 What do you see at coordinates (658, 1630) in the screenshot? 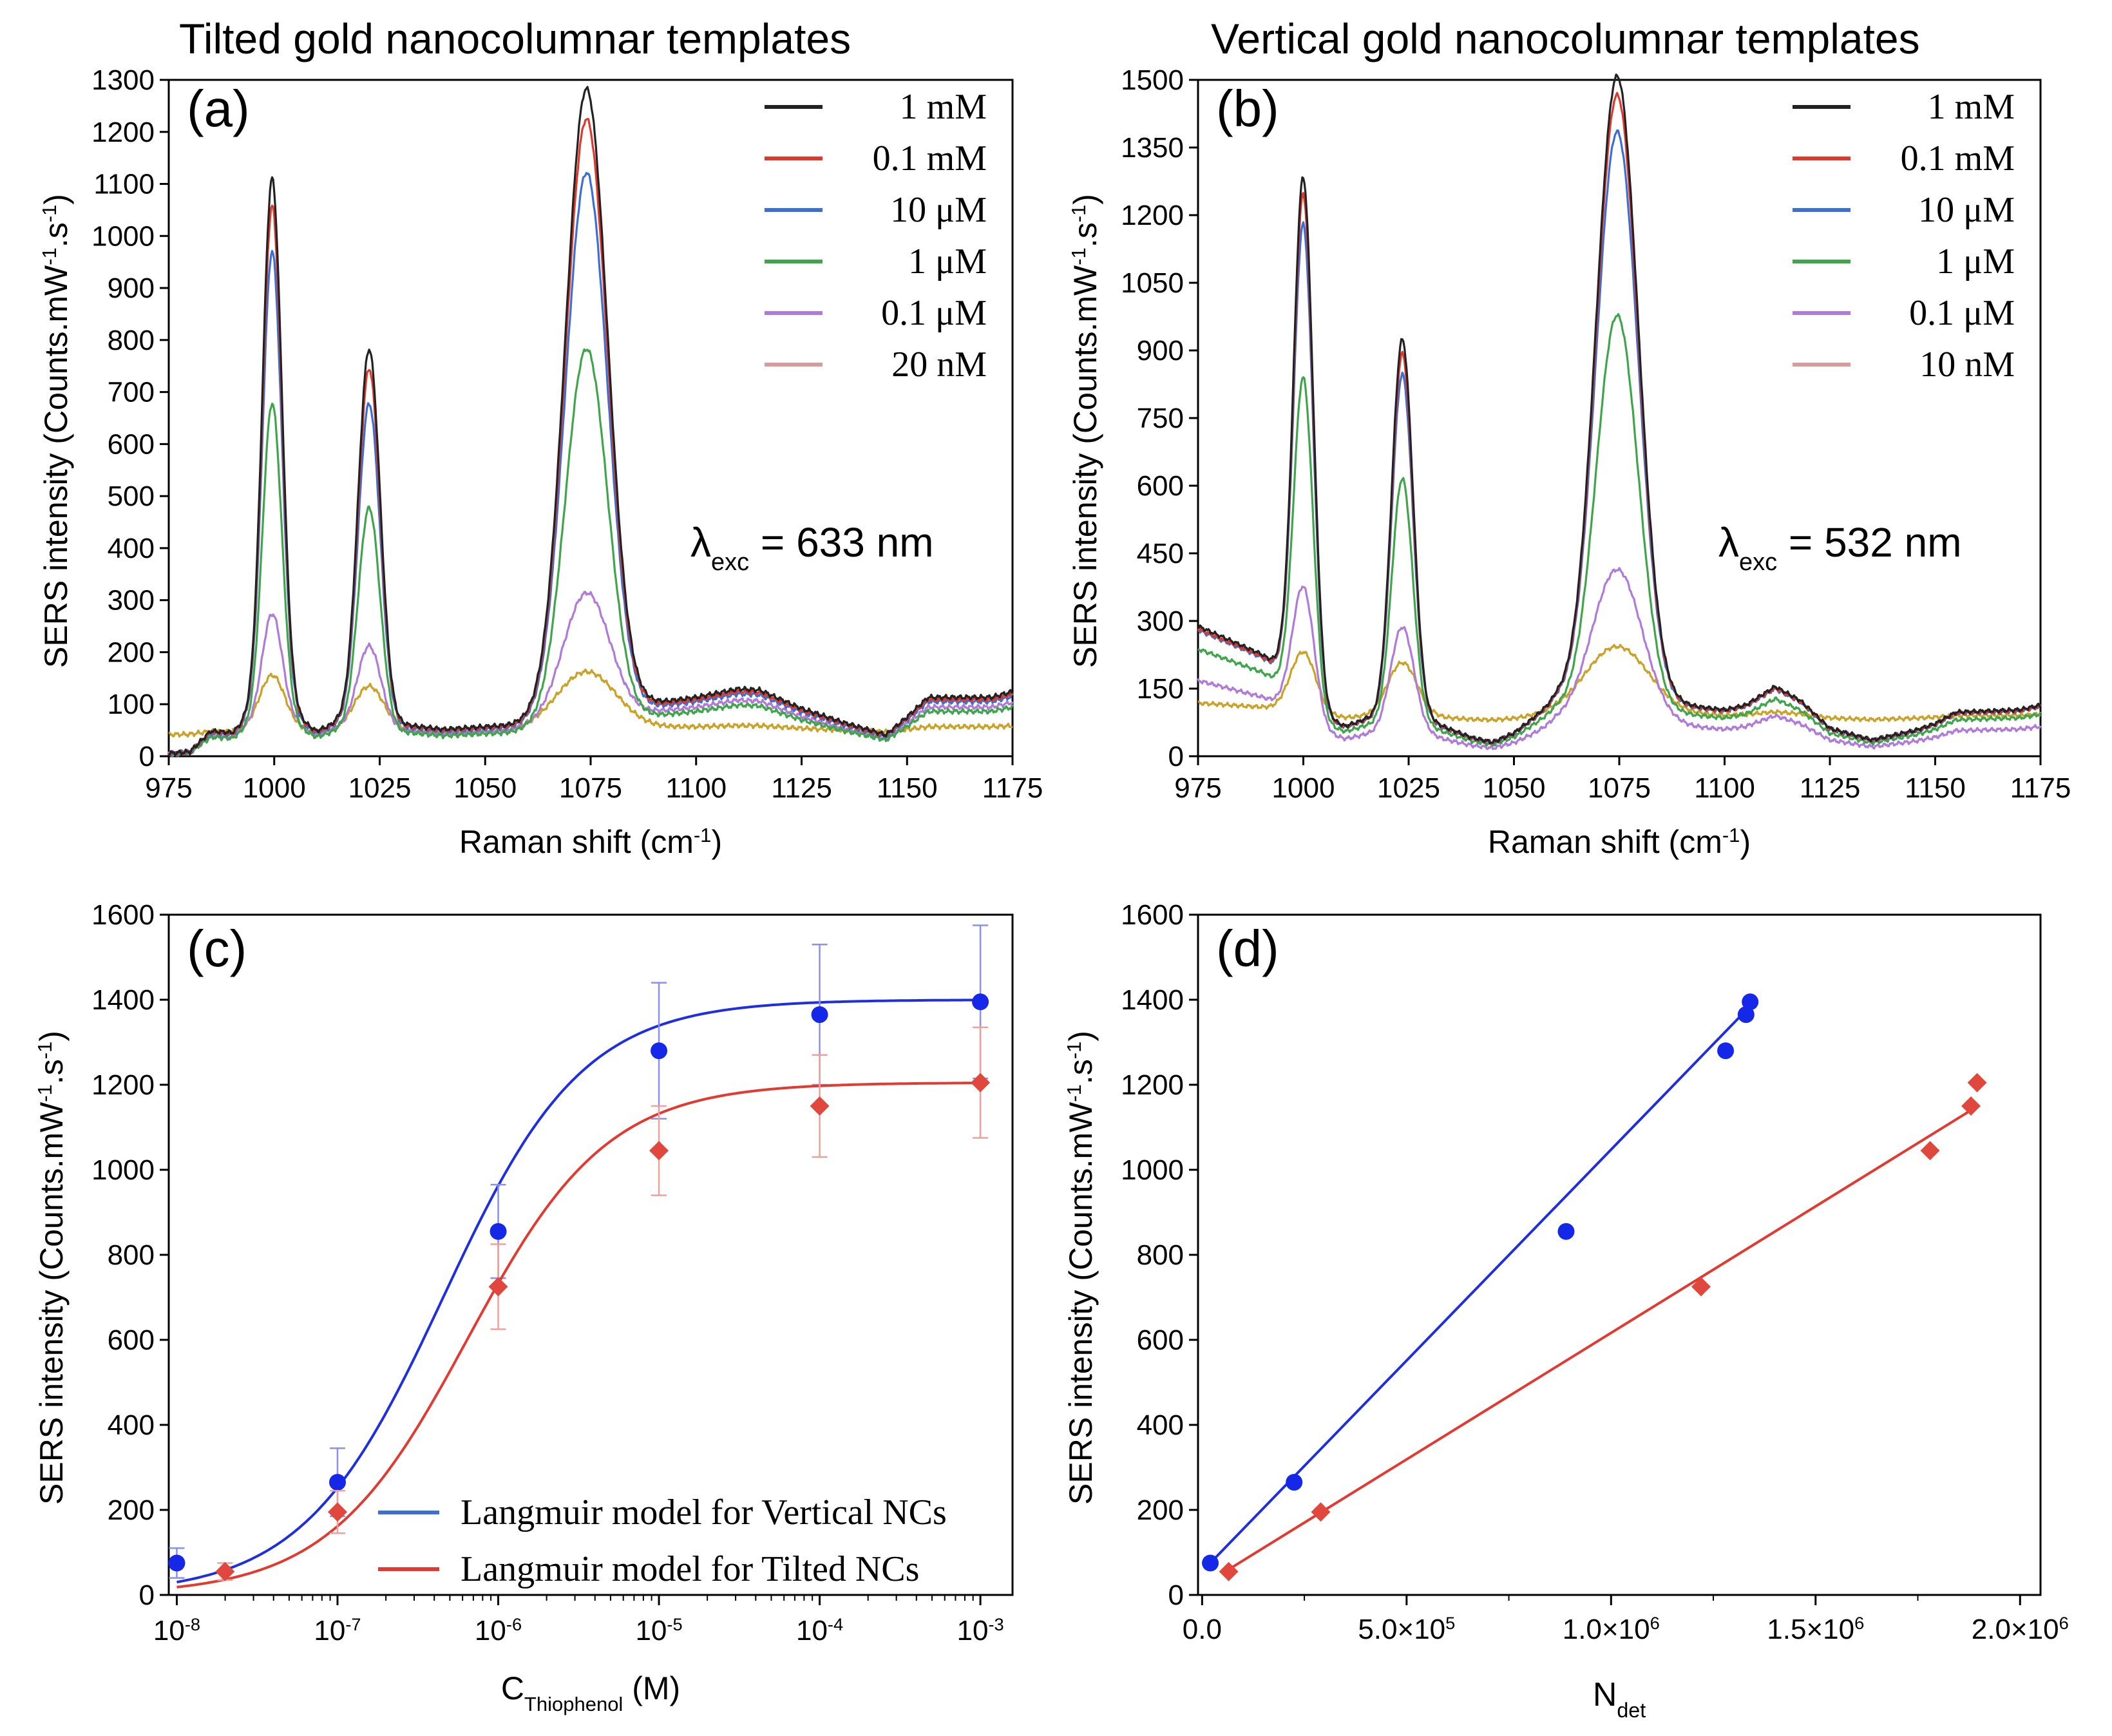
I see `panel-c-x-tick-label: 10⁻⁵` at bounding box center [658, 1630].